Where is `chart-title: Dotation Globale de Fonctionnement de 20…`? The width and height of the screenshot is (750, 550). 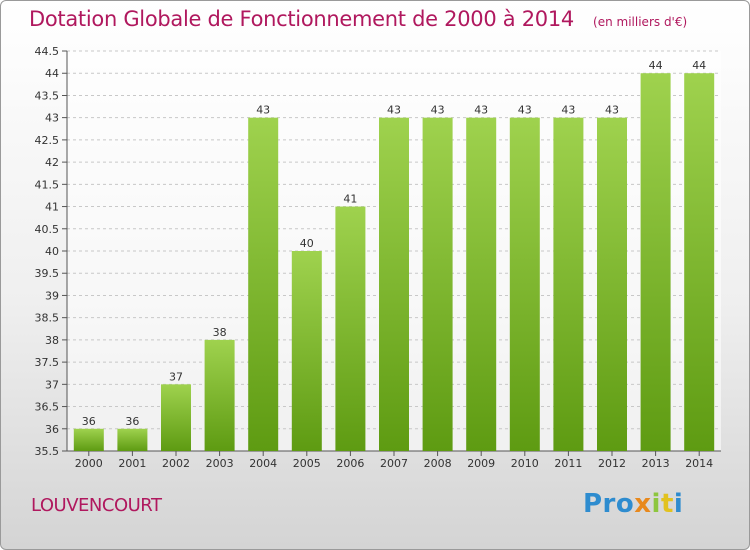
chart-title: Dotation Globale de Fonctionnement de 20… is located at coordinates (301, 19).